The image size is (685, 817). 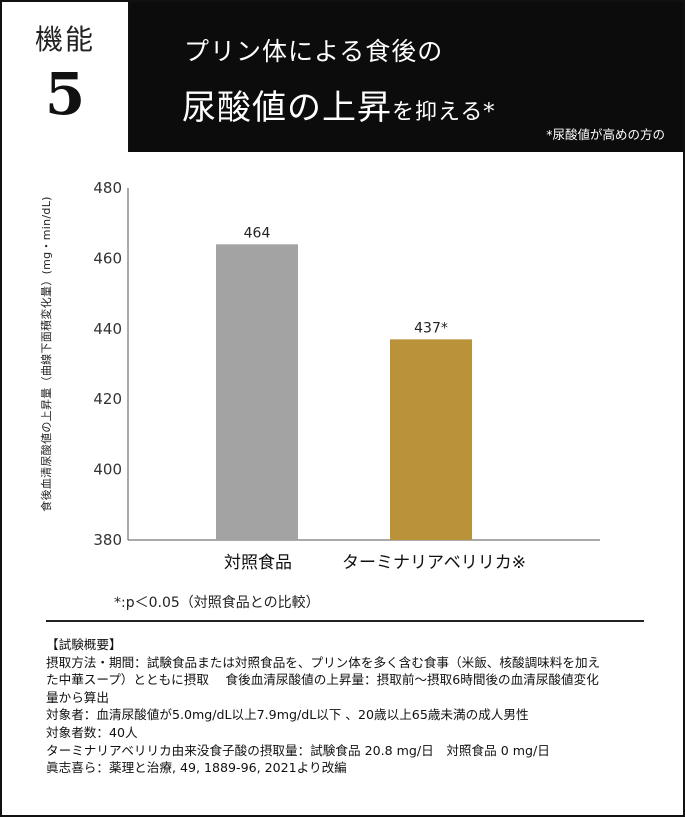 What do you see at coordinates (217, 603) in the screenshot?
I see `significance-footnote: *:p＜0.05（対照食品との比較）` at bounding box center [217, 603].